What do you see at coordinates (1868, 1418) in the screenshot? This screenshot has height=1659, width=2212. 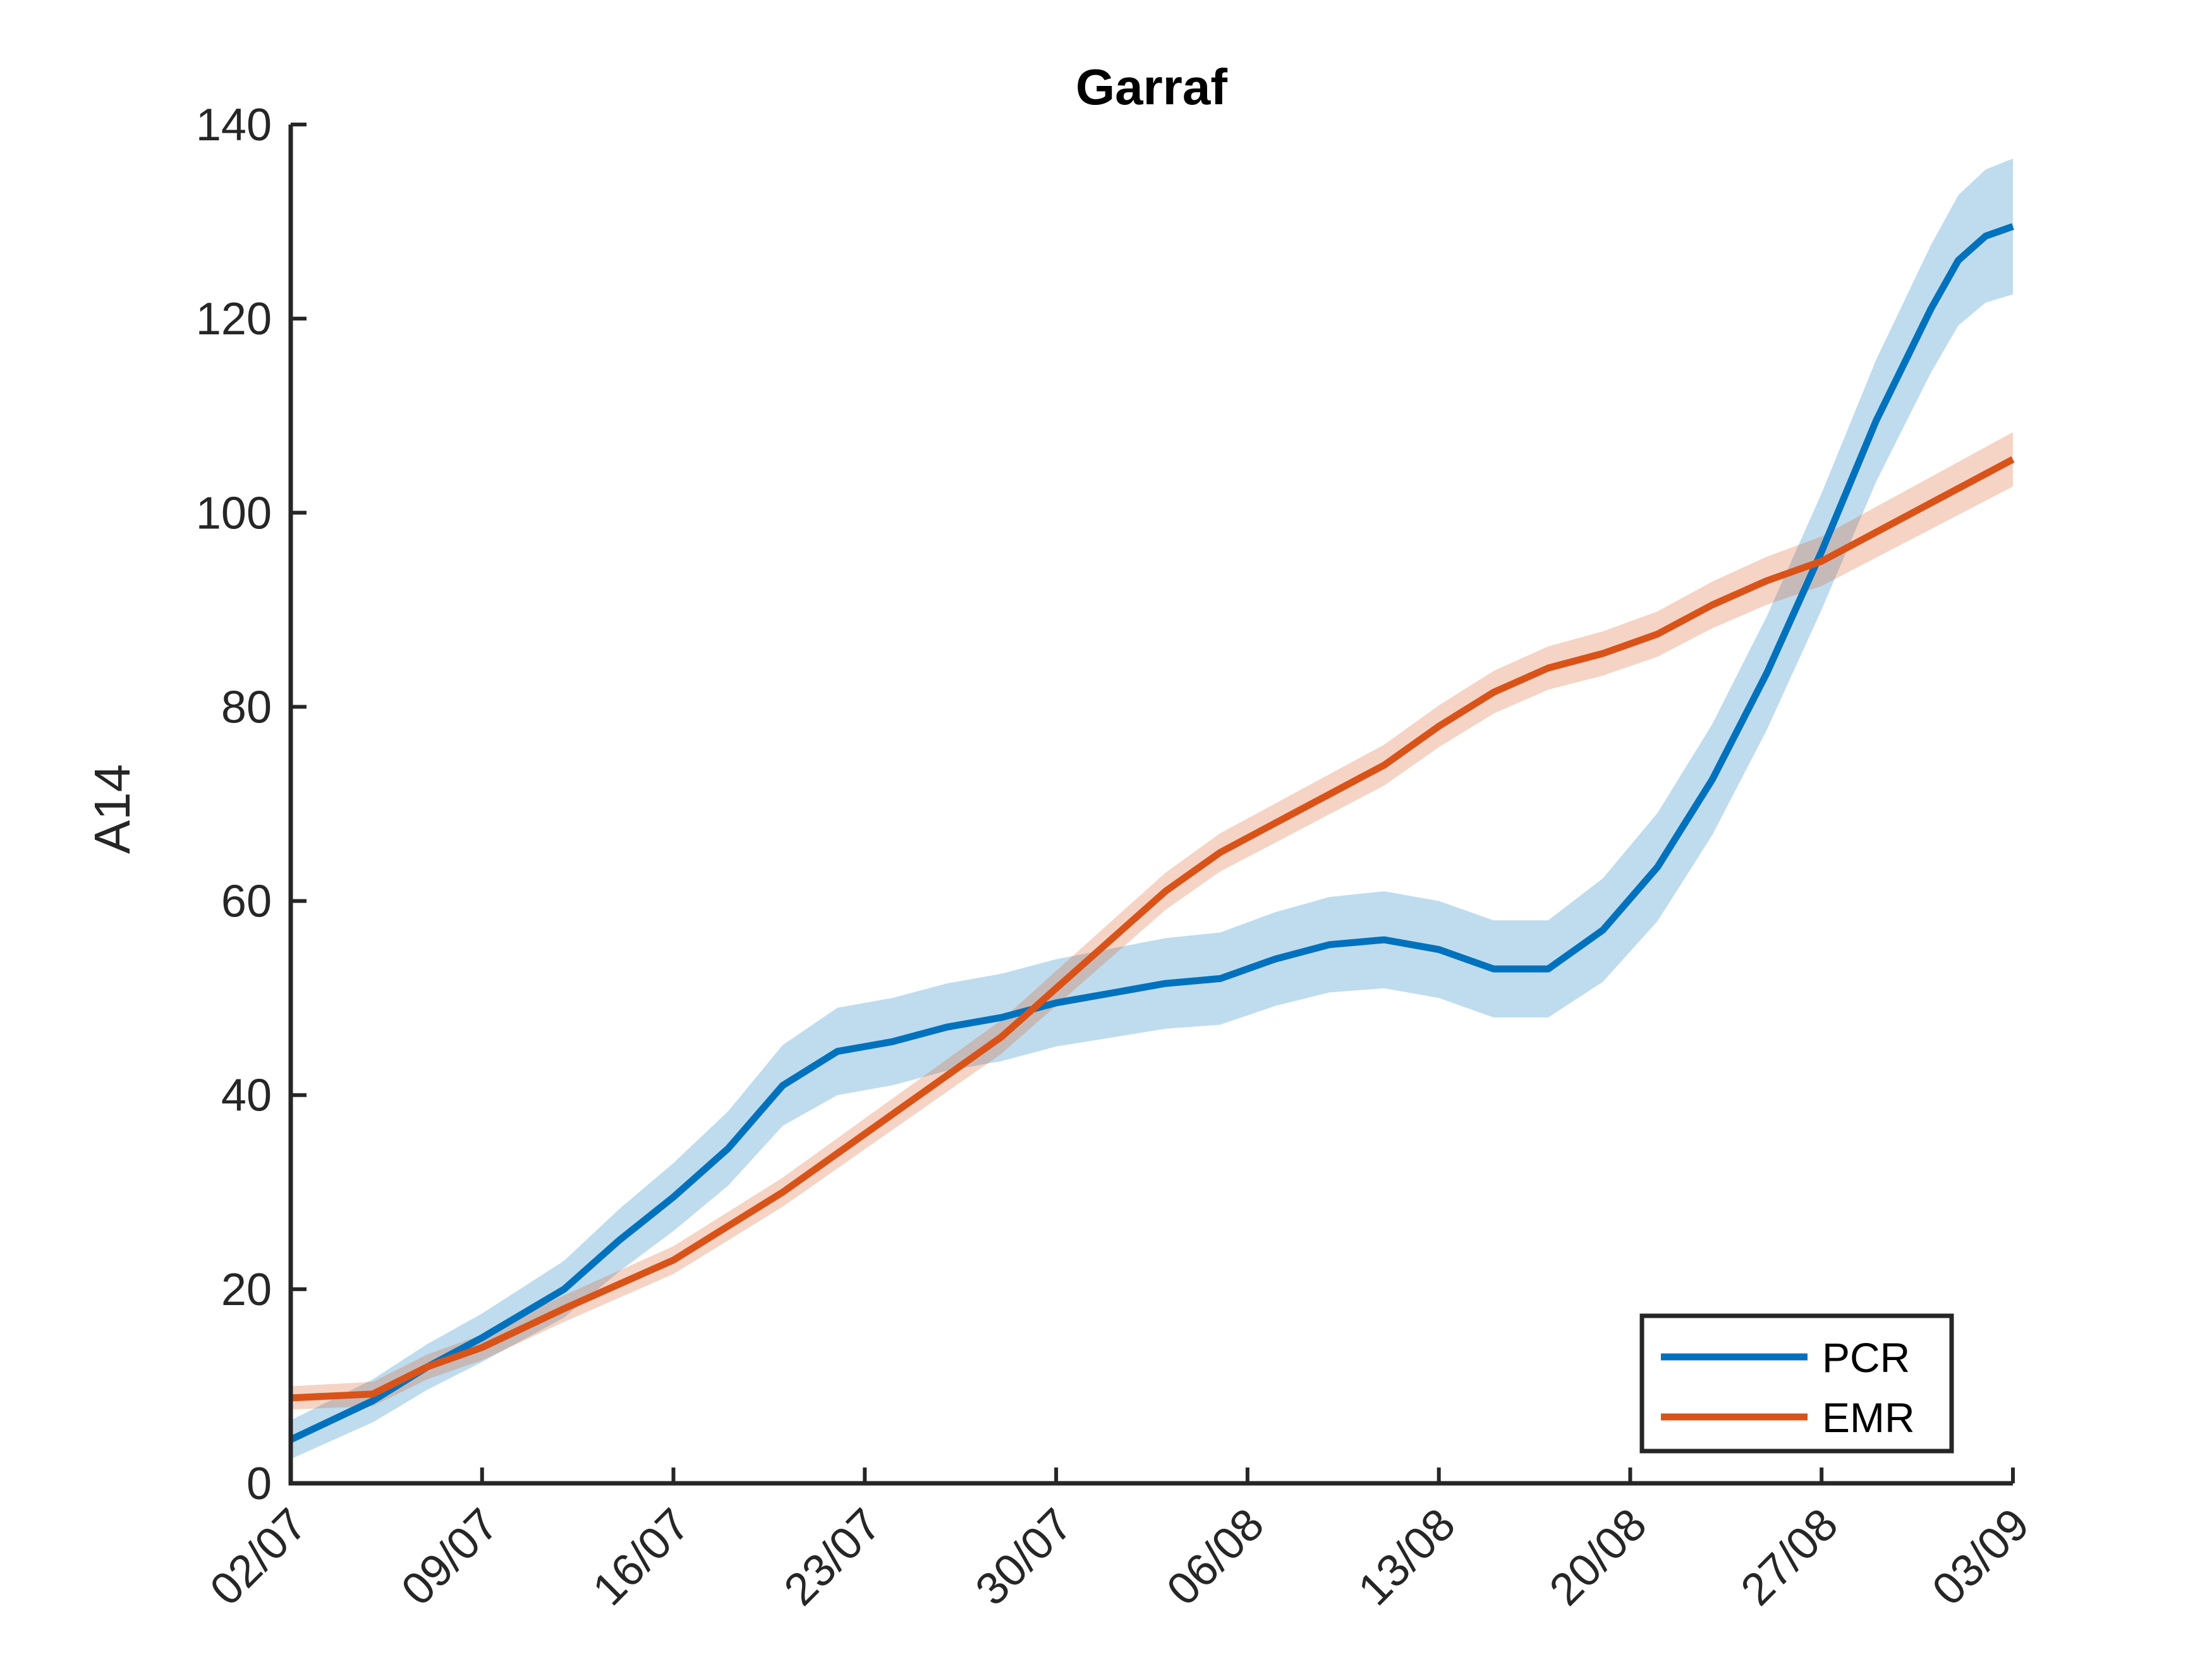 I see `legend-label-emr: EMR` at bounding box center [1868, 1418].